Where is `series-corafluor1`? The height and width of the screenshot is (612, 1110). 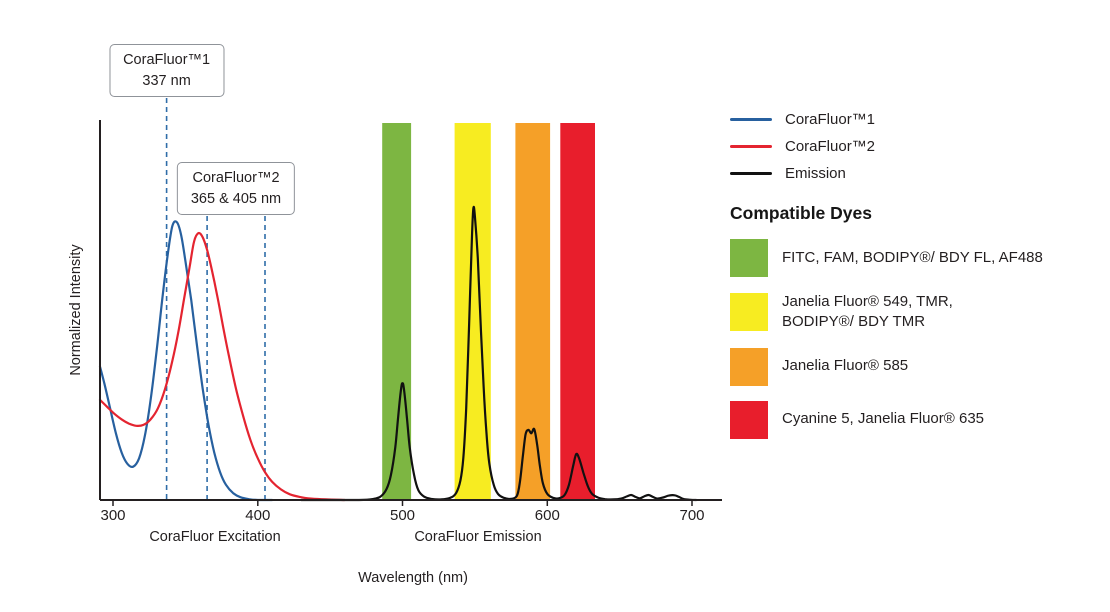
series-corafluor1 is located at coordinates (186, 361).